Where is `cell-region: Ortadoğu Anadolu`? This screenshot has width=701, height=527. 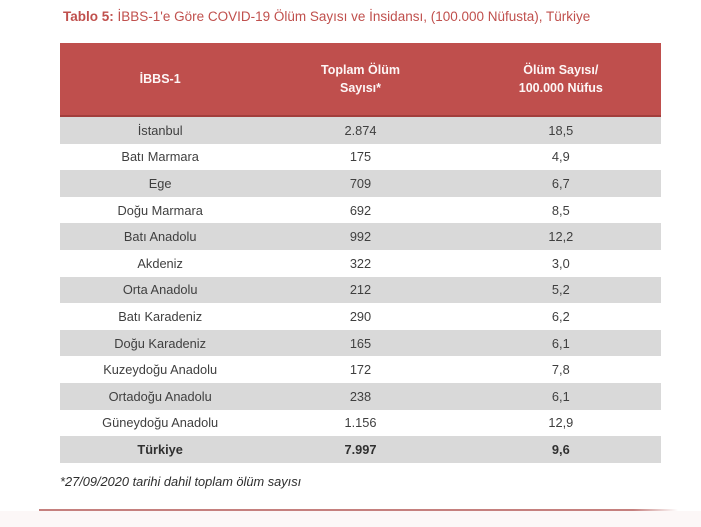 cell-region: Ortadoğu Anadolu is located at coordinates (160, 396).